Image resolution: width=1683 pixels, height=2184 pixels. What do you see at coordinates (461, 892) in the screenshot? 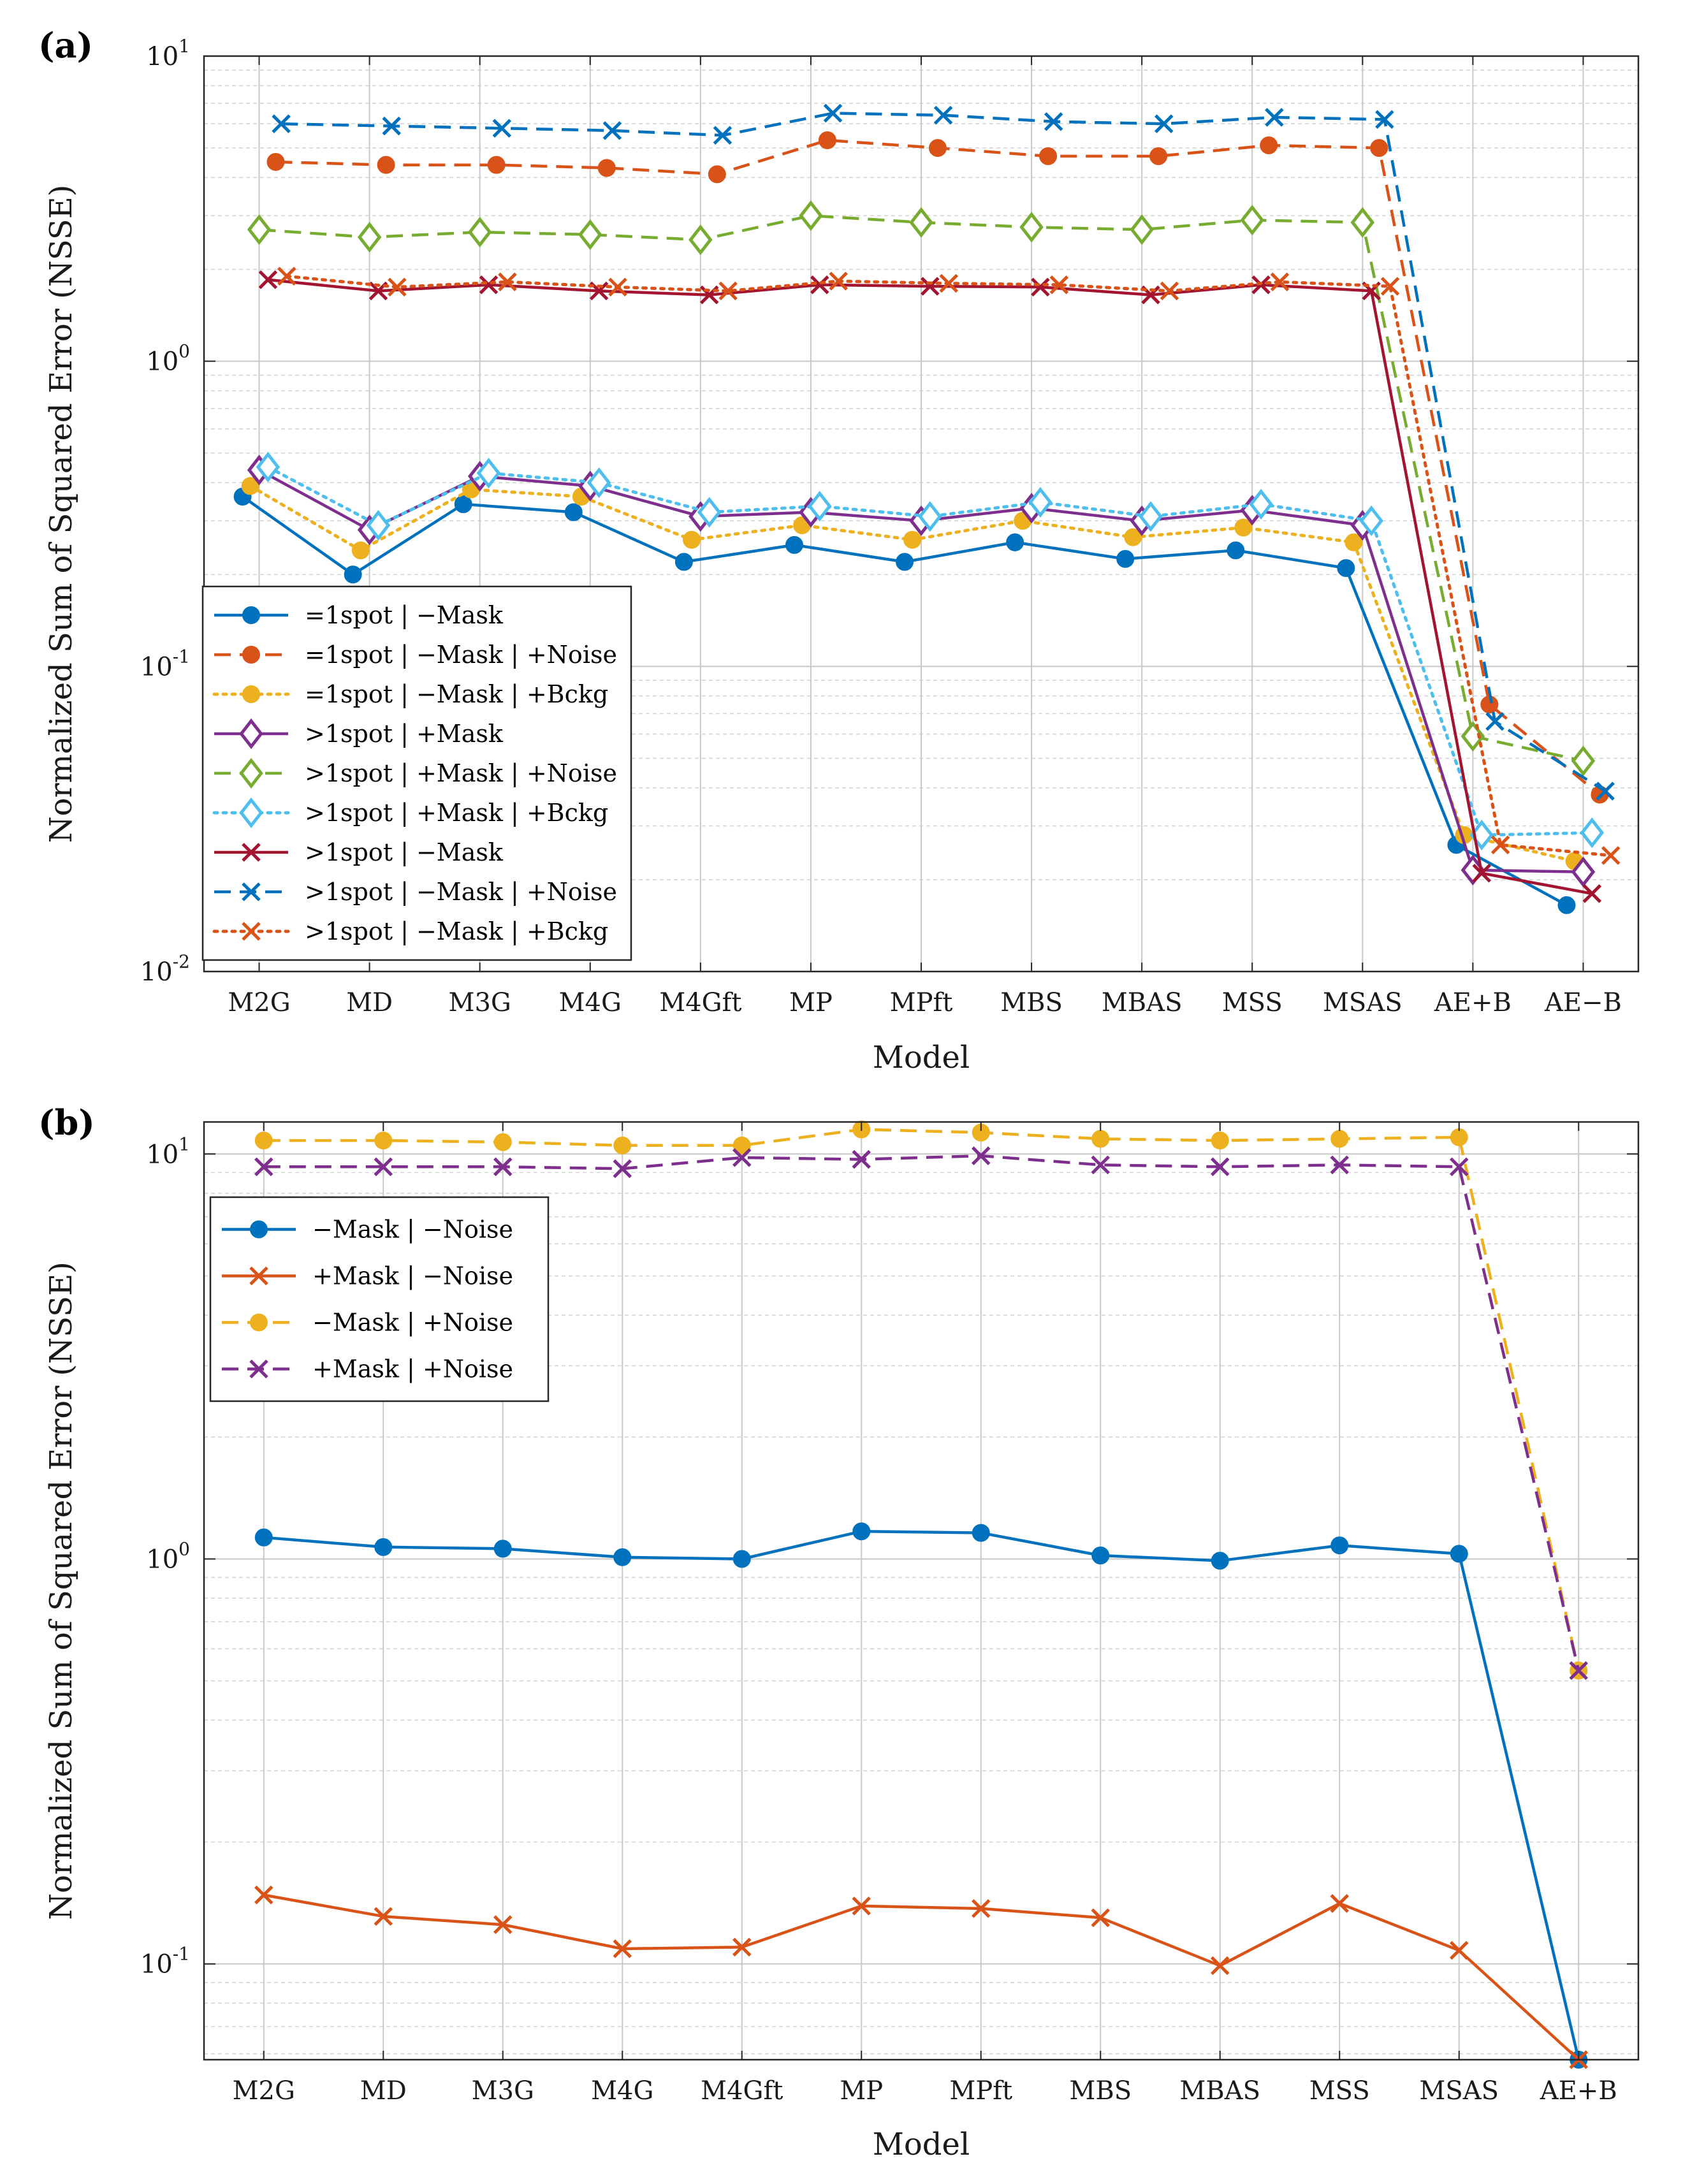
I see `legend-entry: >1spot | −Mask | +Noise` at bounding box center [461, 892].